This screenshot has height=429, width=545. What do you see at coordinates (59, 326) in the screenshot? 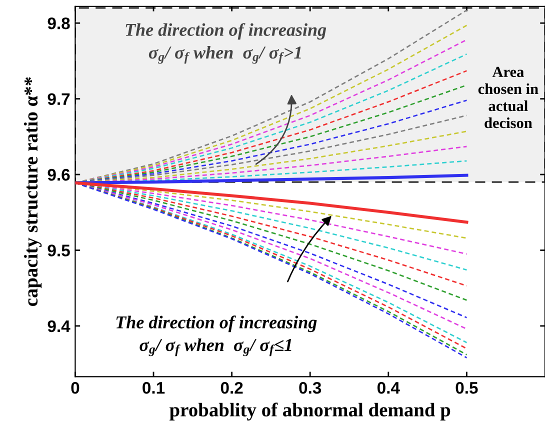
I see `y-tick-label: 9.4` at bounding box center [59, 326].